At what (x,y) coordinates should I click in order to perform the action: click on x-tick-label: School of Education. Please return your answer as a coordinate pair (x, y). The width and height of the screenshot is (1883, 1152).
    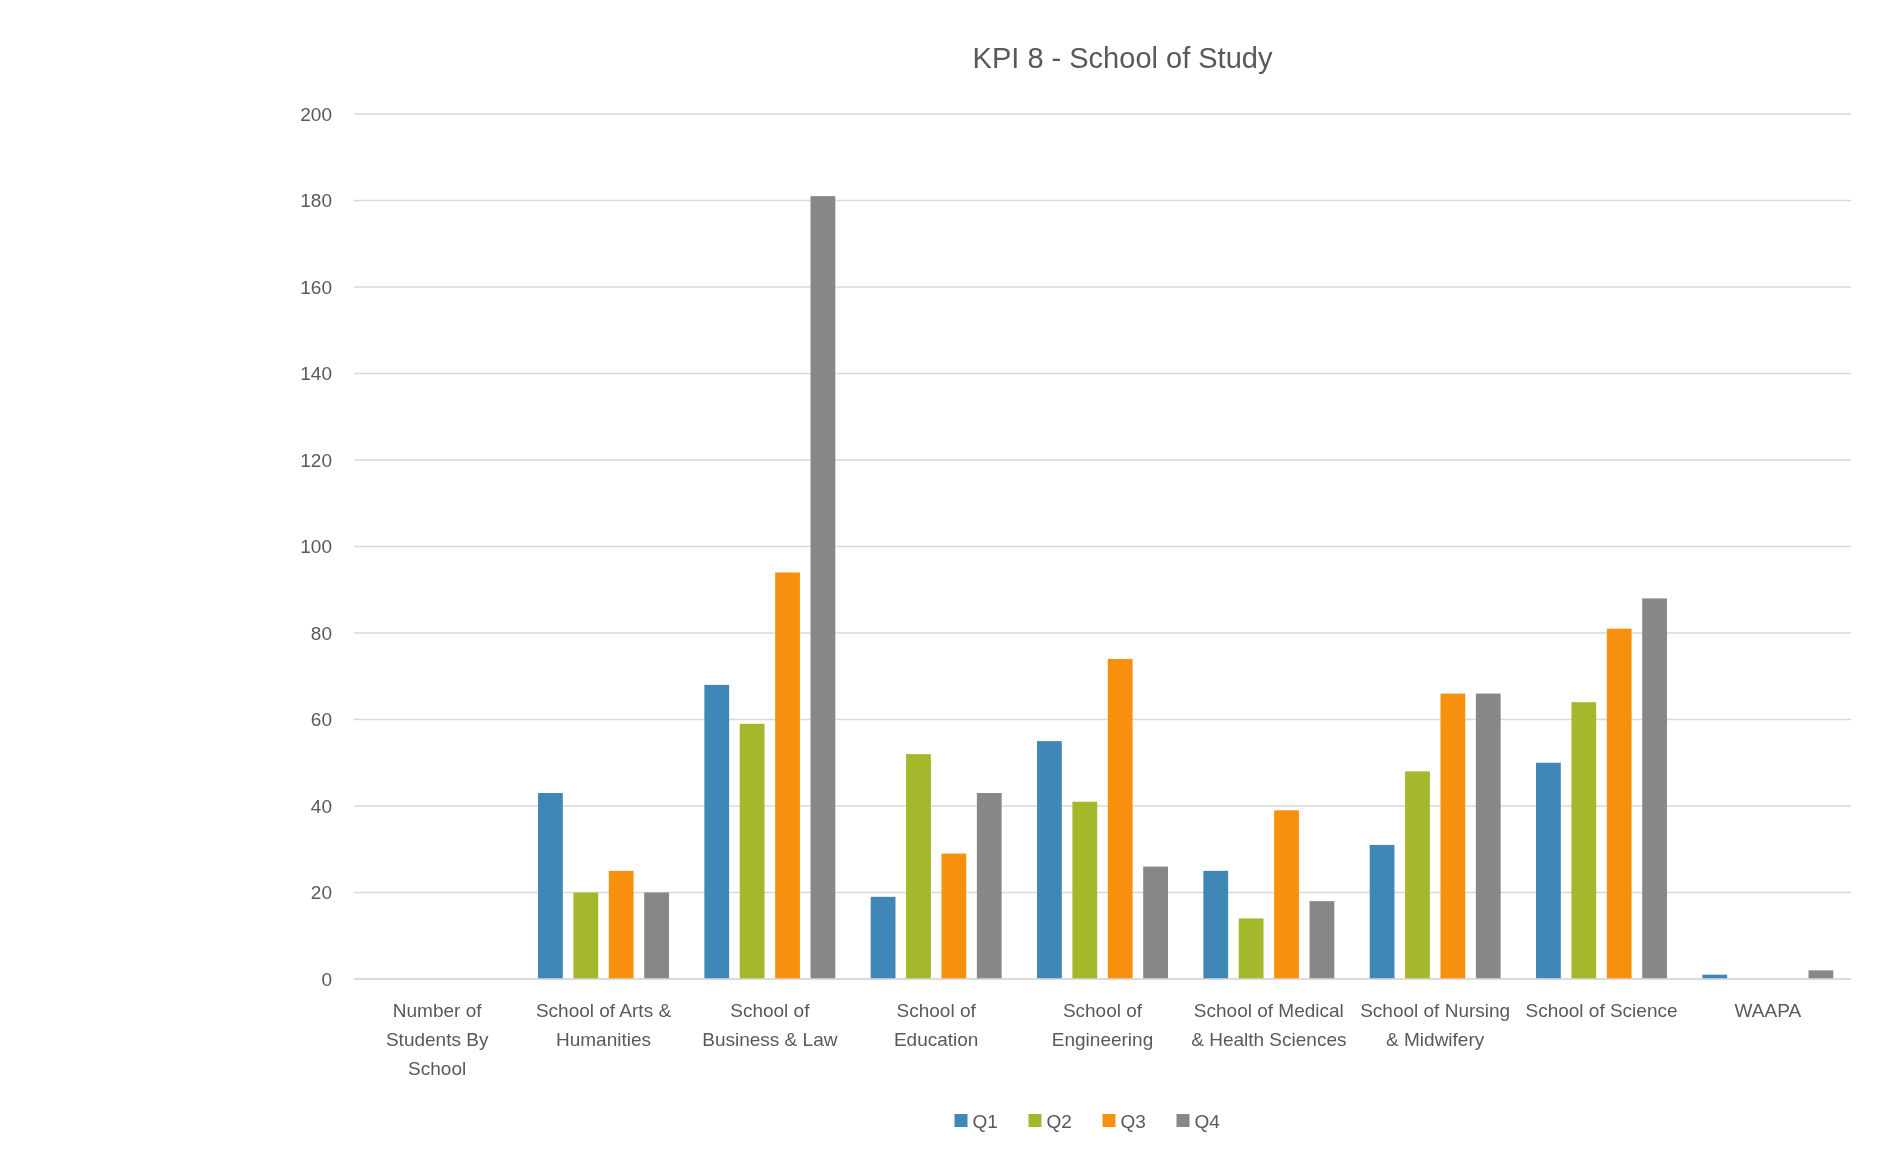
    Looking at the image, I should click on (936, 1025).